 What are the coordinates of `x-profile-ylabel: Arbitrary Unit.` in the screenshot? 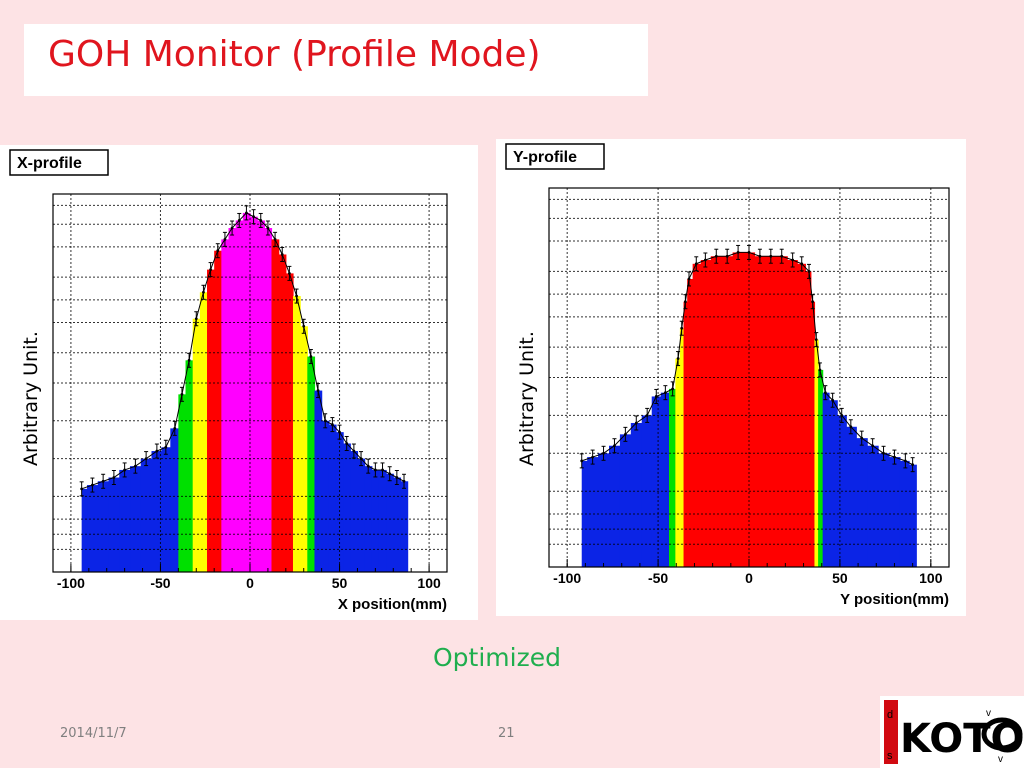 It's located at (31, 398).